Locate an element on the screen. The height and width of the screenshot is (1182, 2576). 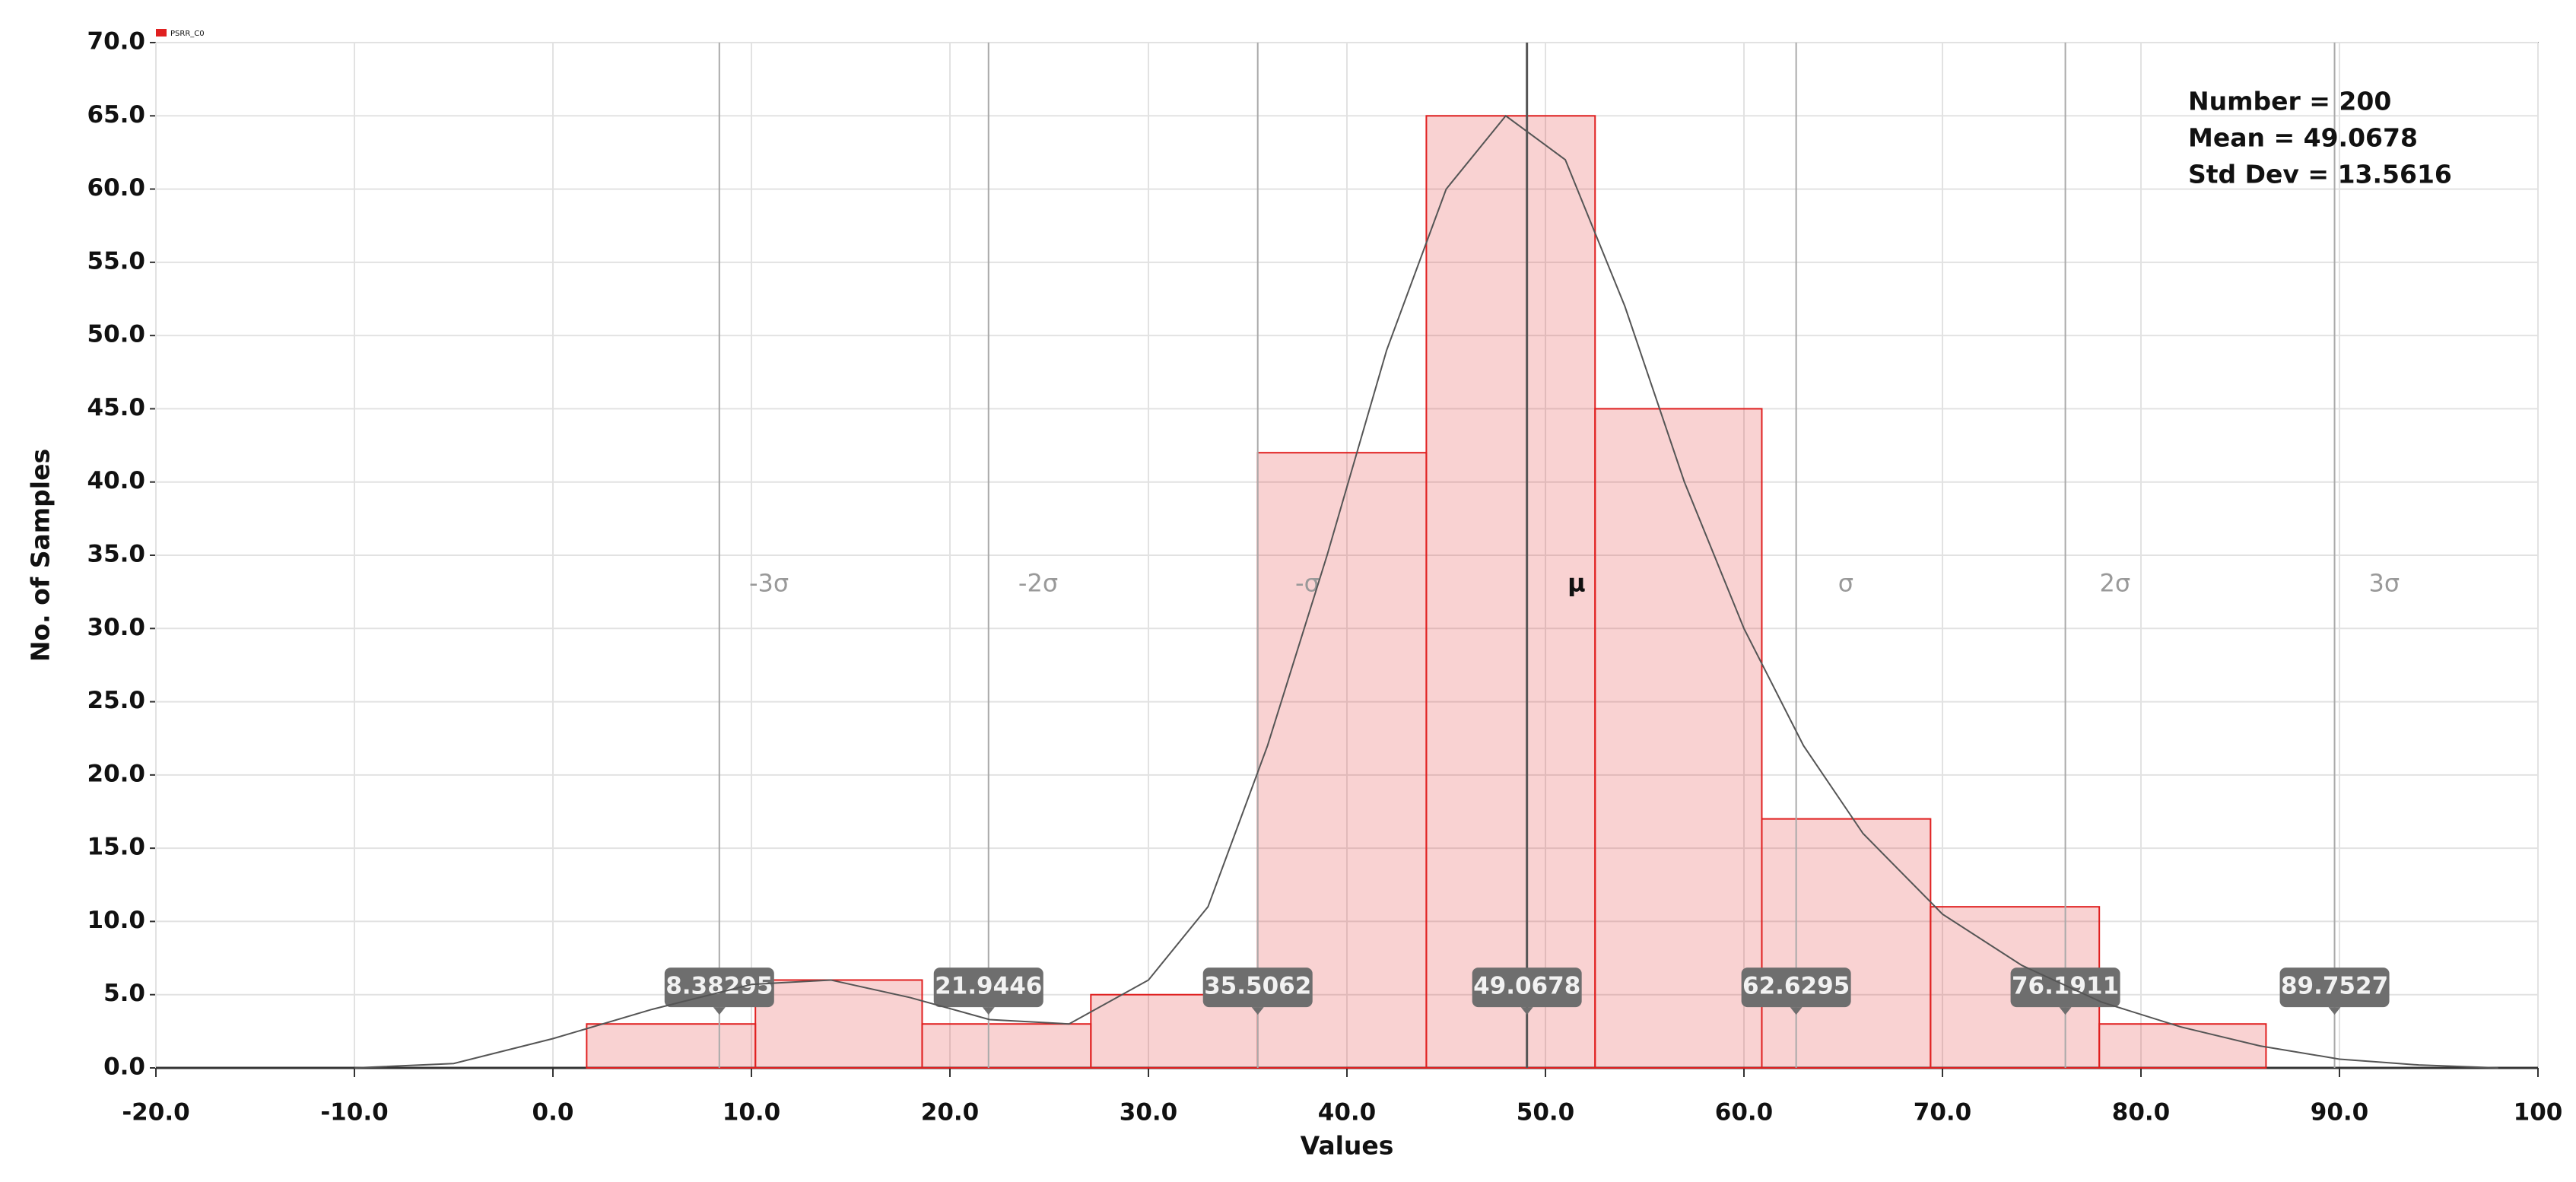
y-tick-label: 10.0 is located at coordinates (116, 920).